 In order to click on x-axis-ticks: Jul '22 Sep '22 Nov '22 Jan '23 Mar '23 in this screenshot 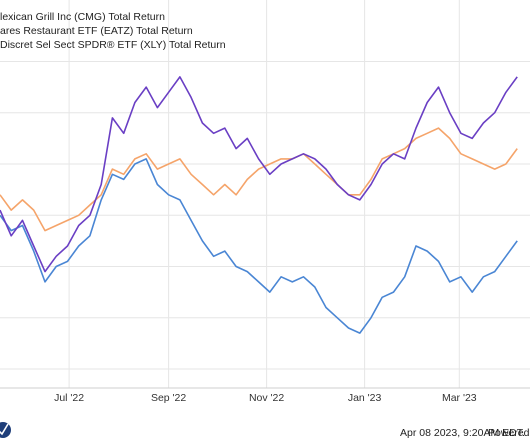, I will do `click(265, 398)`.